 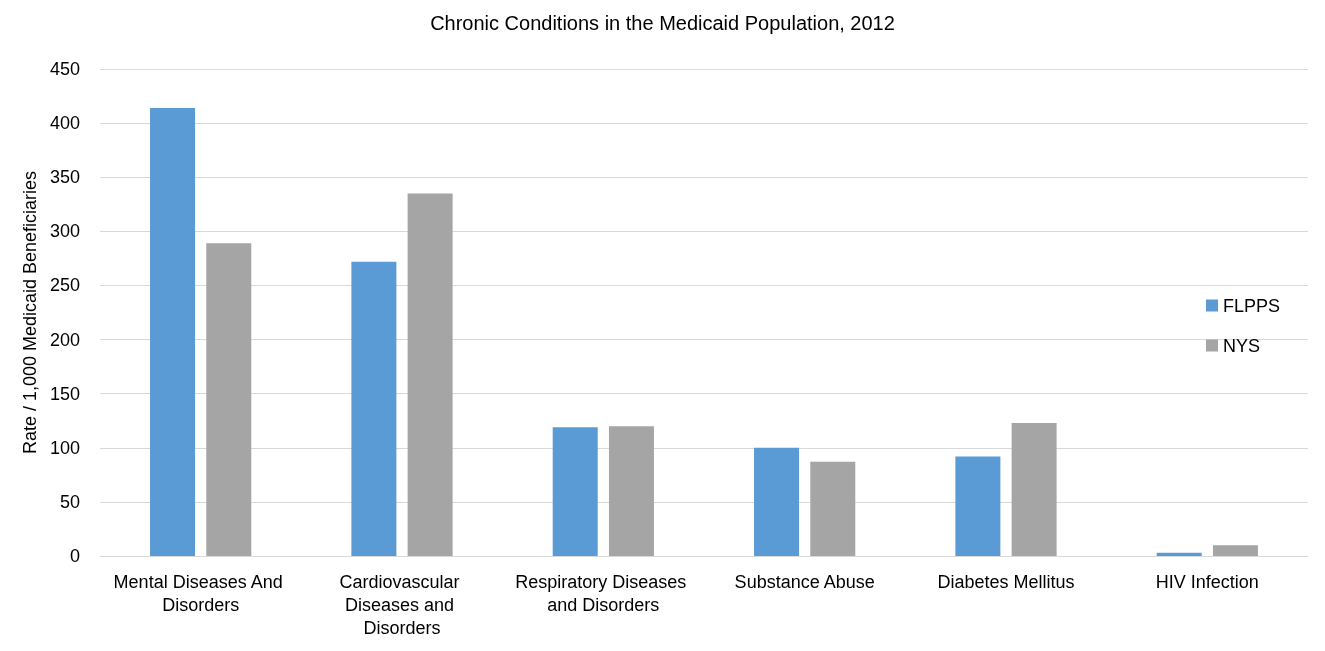 What do you see at coordinates (64, 231) in the screenshot?
I see `y-tick-label: 300` at bounding box center [64, 231].